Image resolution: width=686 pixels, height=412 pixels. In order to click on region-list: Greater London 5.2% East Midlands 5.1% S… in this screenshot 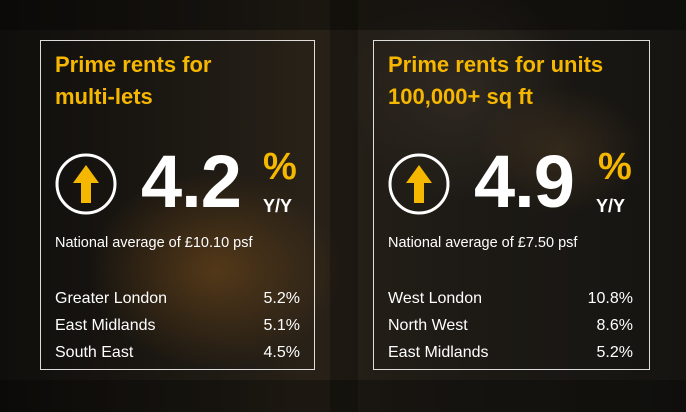, I will do `click(177, 325)`.